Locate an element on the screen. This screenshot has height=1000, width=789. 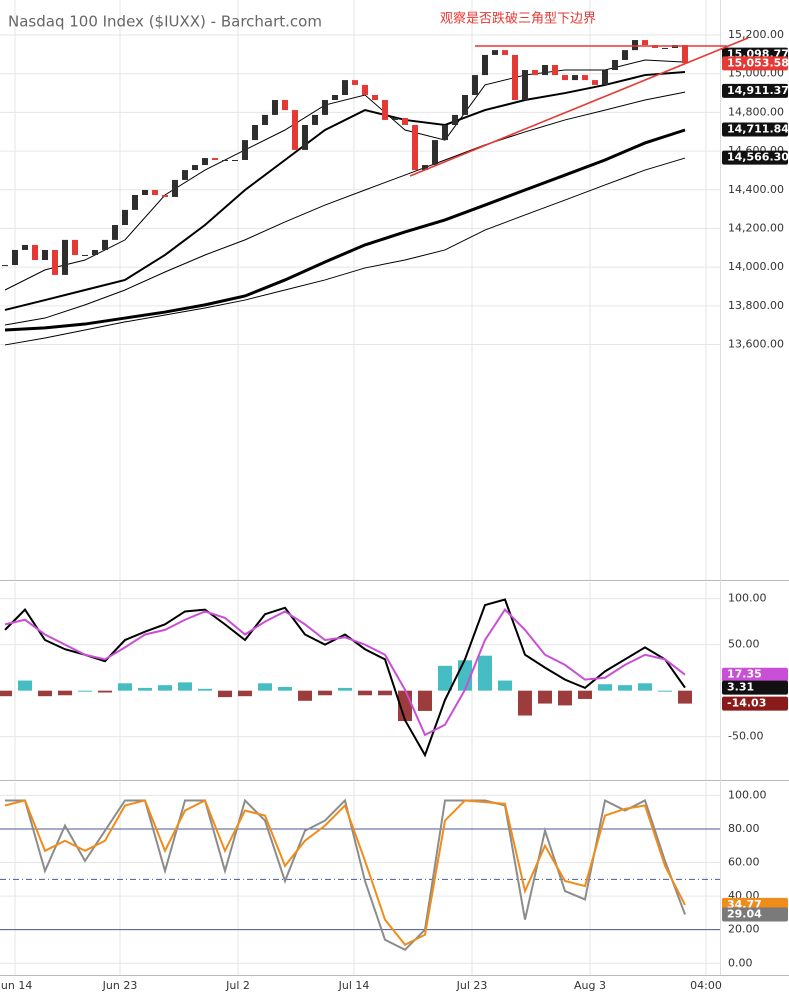
y-tick-label: 0.00 is located at coordinates (740, 962).